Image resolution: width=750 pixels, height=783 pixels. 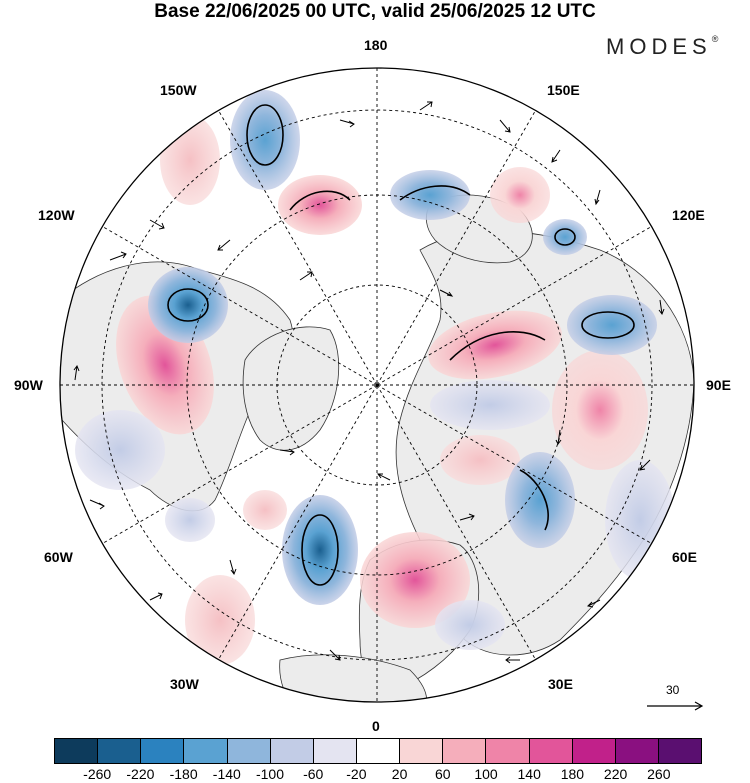 What do you see at coordinates (97, 774) in the screenshot?
I see `colorbar-tick-label: -260` at bounding box center [97, 774].